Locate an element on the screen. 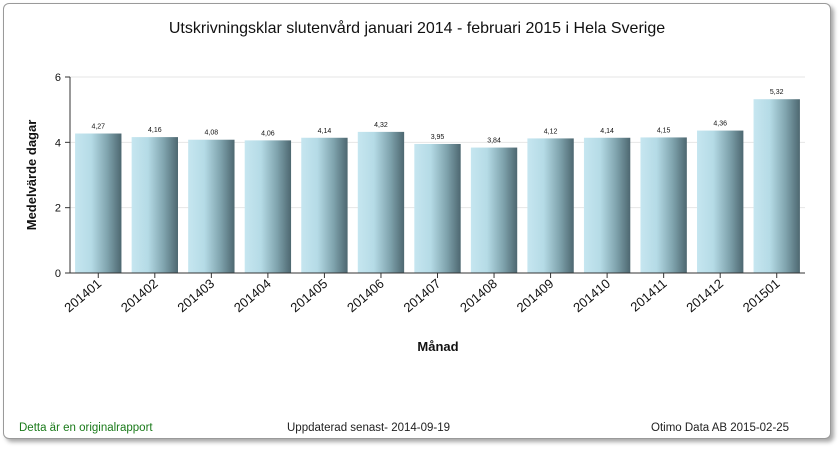 This screenshot has height=450, width=840. x-tick-label: 201401 is located at coordinates (82, 295).